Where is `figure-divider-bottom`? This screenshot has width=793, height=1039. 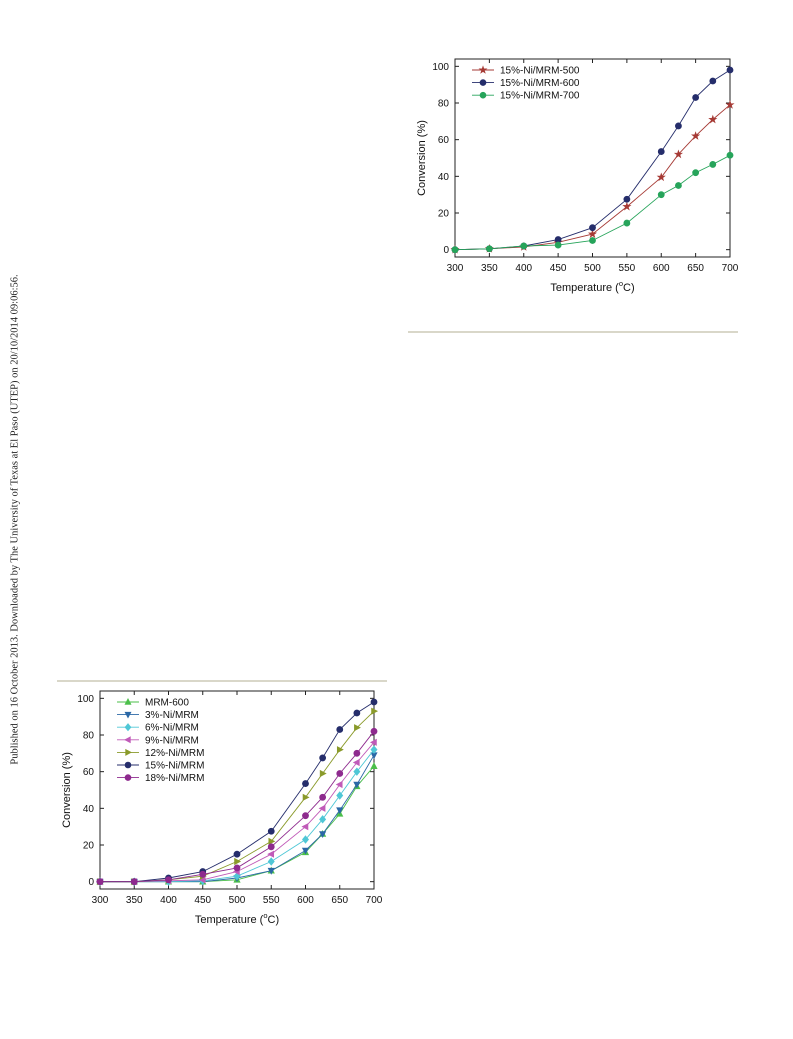 figure-divider-bottom is located at coordinates (222, 681).